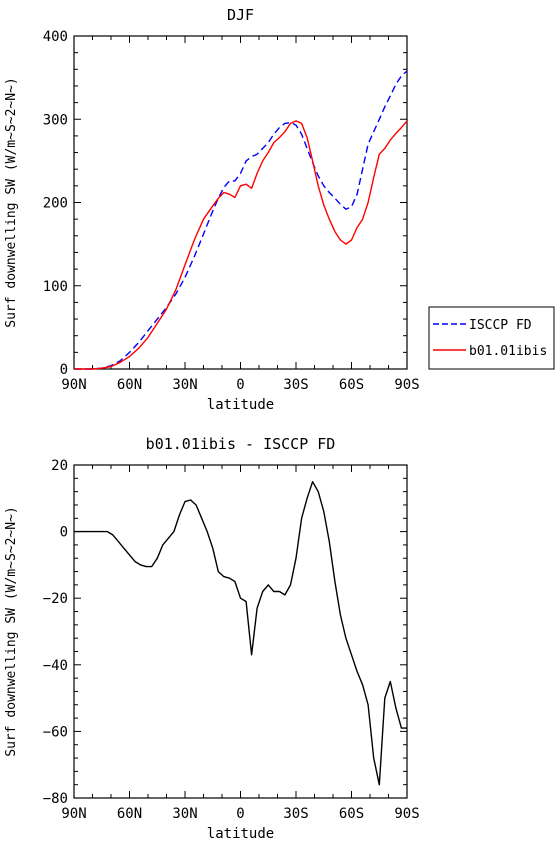 The image size is (560, 851). Describe the element at coordinates (500, 325) in the screenshot. I see `legend-label: ISCCP FD` at that location.